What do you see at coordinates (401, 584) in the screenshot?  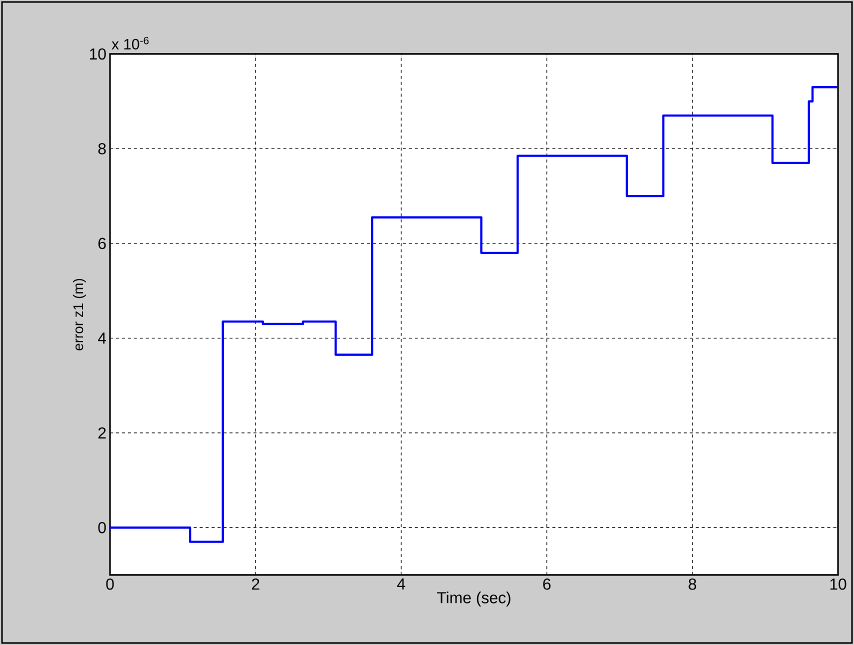 I see `x-tick-label: 4` at bounding box center [401, 584].